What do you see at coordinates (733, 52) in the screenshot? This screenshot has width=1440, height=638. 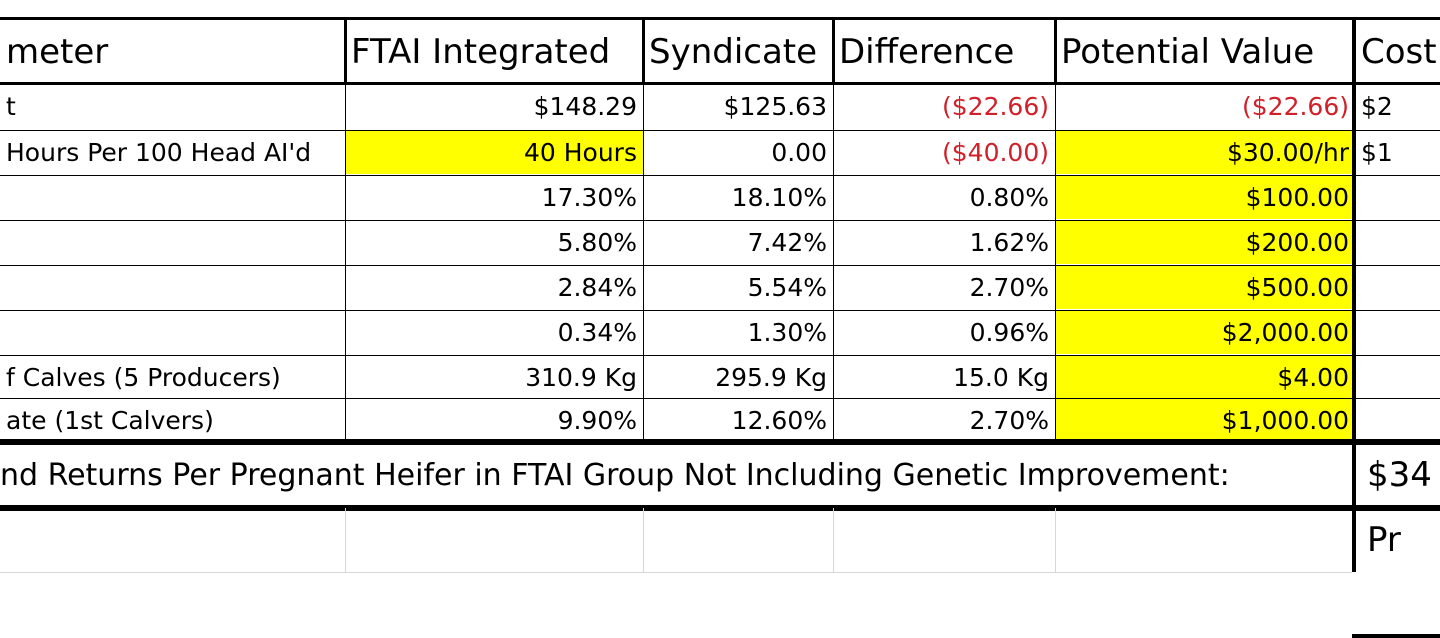 I see `column-header-syndicate: Syndicate` at bounding box center [733, 52].